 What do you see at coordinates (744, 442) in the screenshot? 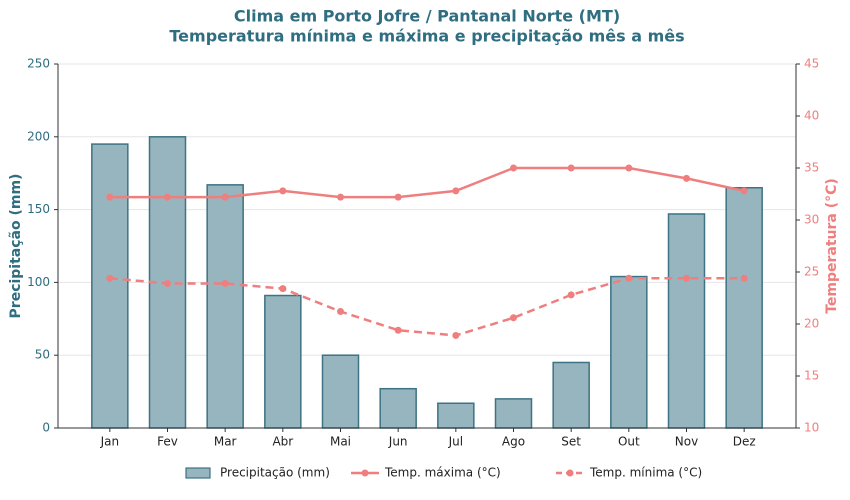
I see `x-tick-label: Dez` at bounding box center [744, 442].